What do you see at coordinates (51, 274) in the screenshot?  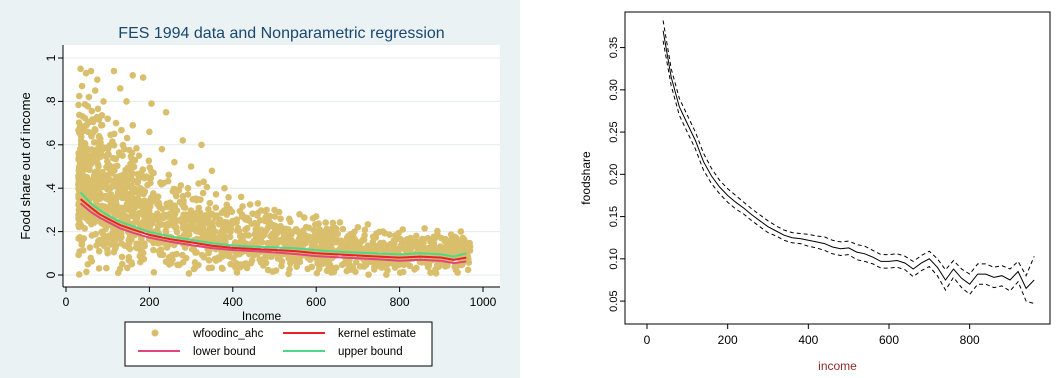 I see `y-tick-label: 0` at bounding box center [51, 274].